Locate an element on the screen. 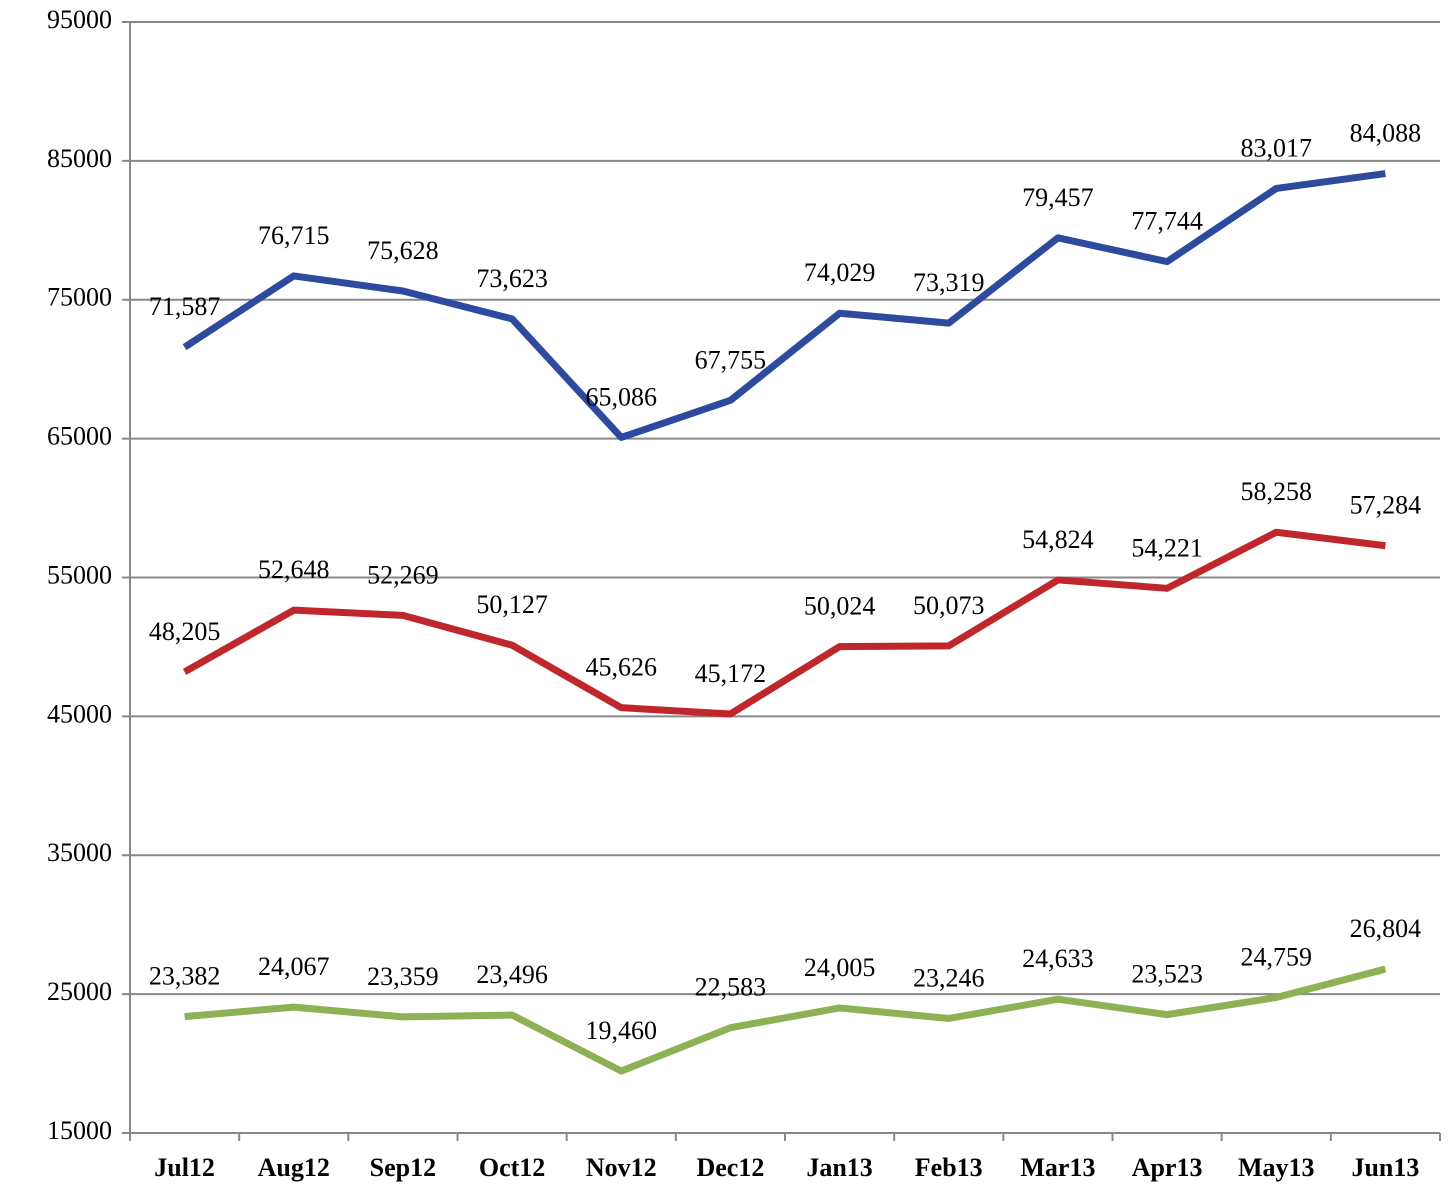  data-label: 73,319 is located at coordinates (949, 282).